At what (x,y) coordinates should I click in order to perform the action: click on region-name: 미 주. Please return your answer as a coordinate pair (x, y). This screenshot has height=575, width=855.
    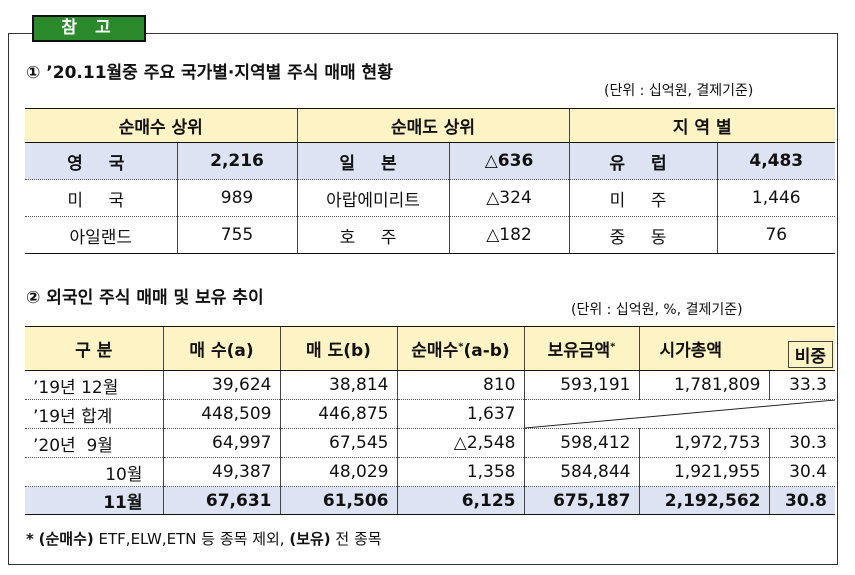
    Looking at the image, I should click on (642, 198).